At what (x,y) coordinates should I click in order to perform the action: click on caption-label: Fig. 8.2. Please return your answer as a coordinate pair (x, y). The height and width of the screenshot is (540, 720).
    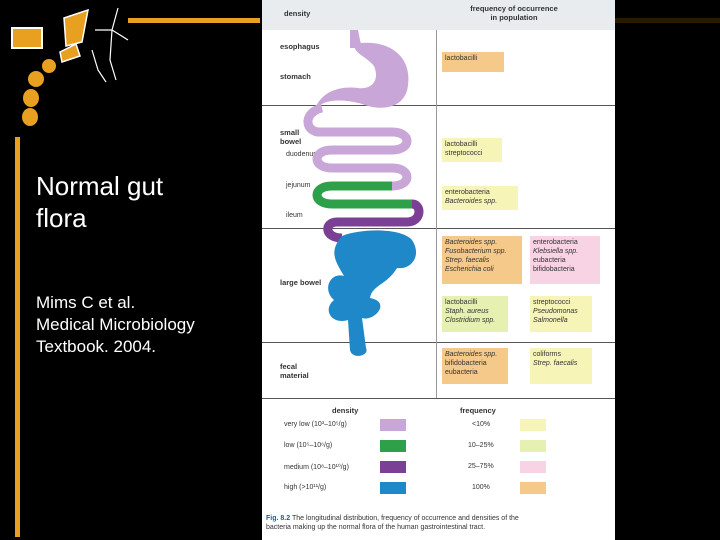
    Looking at the image, I should click on (278, 518).